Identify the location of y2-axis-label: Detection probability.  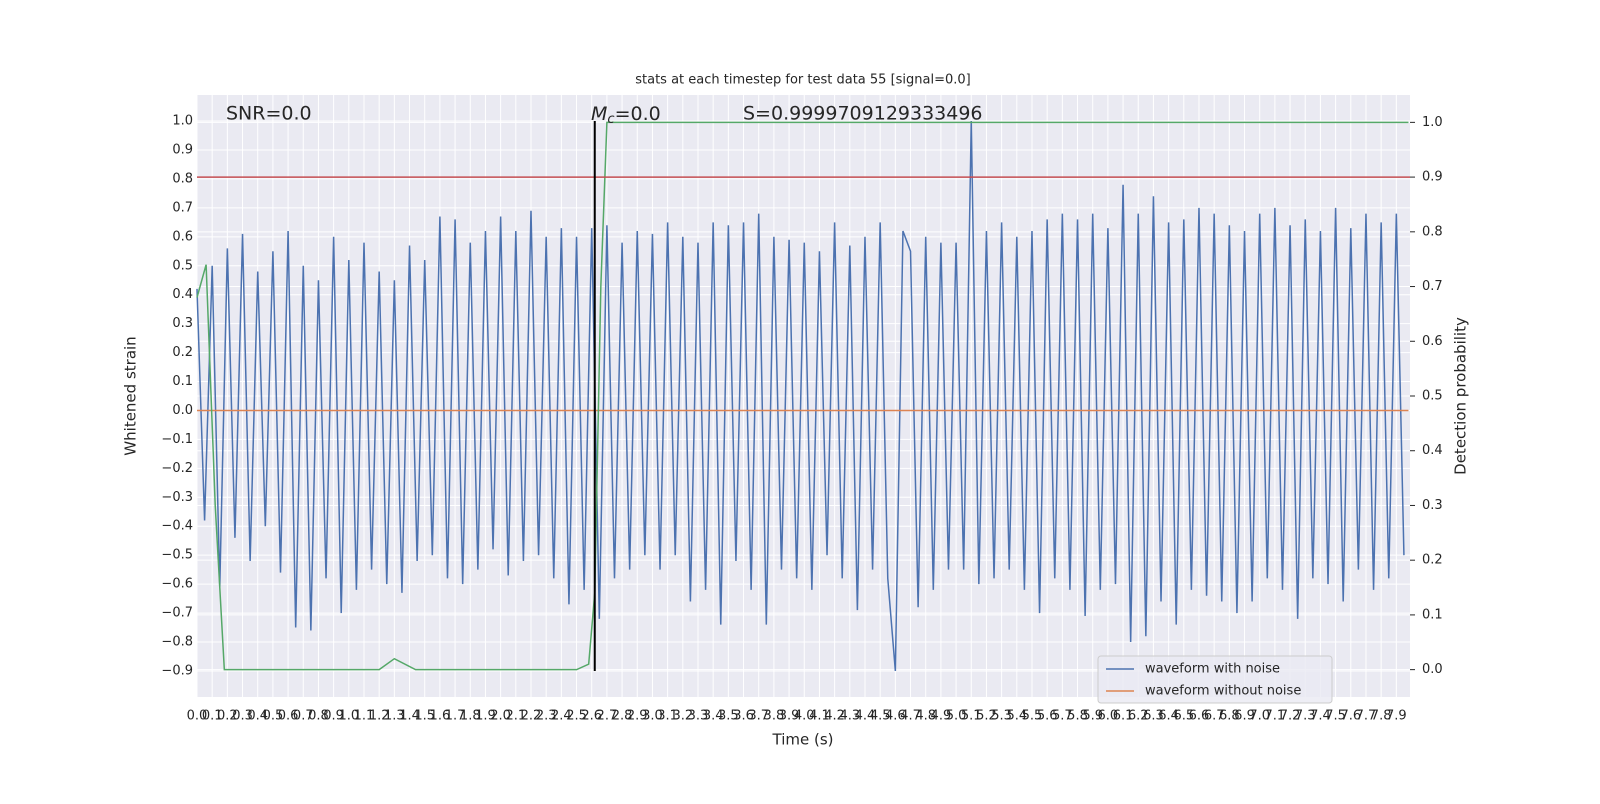
(1461, 396).